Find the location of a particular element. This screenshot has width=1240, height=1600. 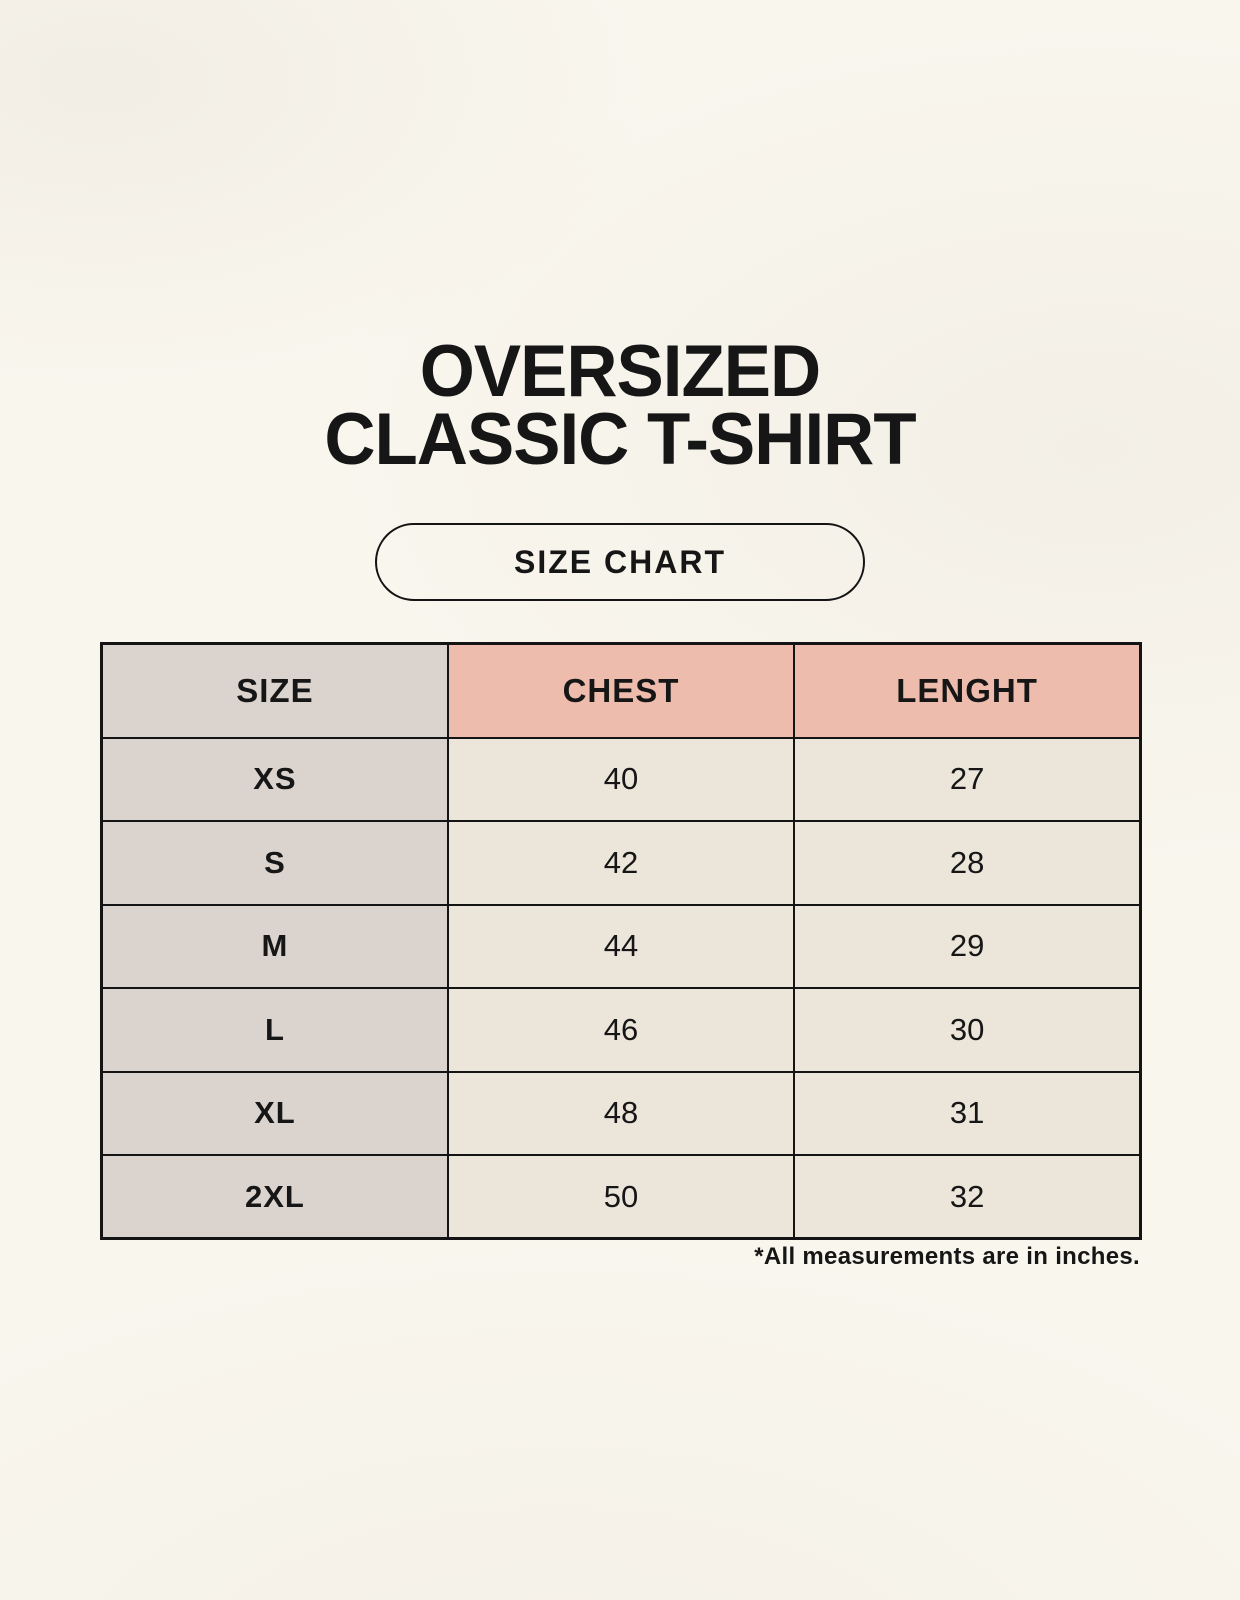

lenght-value-cell: 30 is located at coordinates (967, 1030).